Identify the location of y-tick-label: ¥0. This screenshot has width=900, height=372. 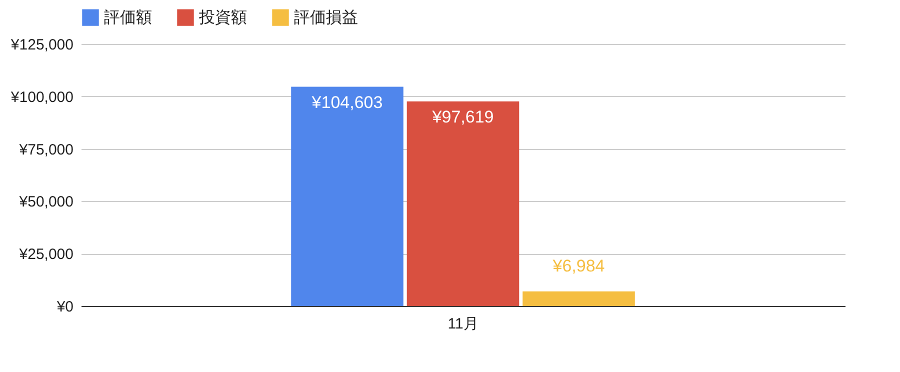
(65, 307).